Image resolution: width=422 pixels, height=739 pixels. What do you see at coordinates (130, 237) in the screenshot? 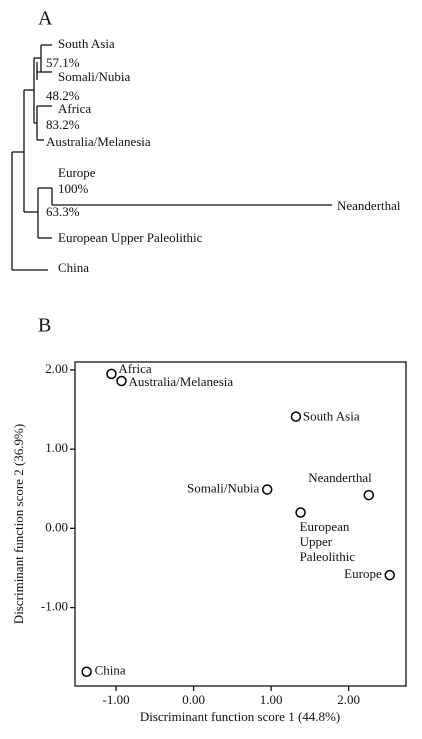
I see `leaf-label: European Upper Paleolithic` at bounding box center [130, 237].